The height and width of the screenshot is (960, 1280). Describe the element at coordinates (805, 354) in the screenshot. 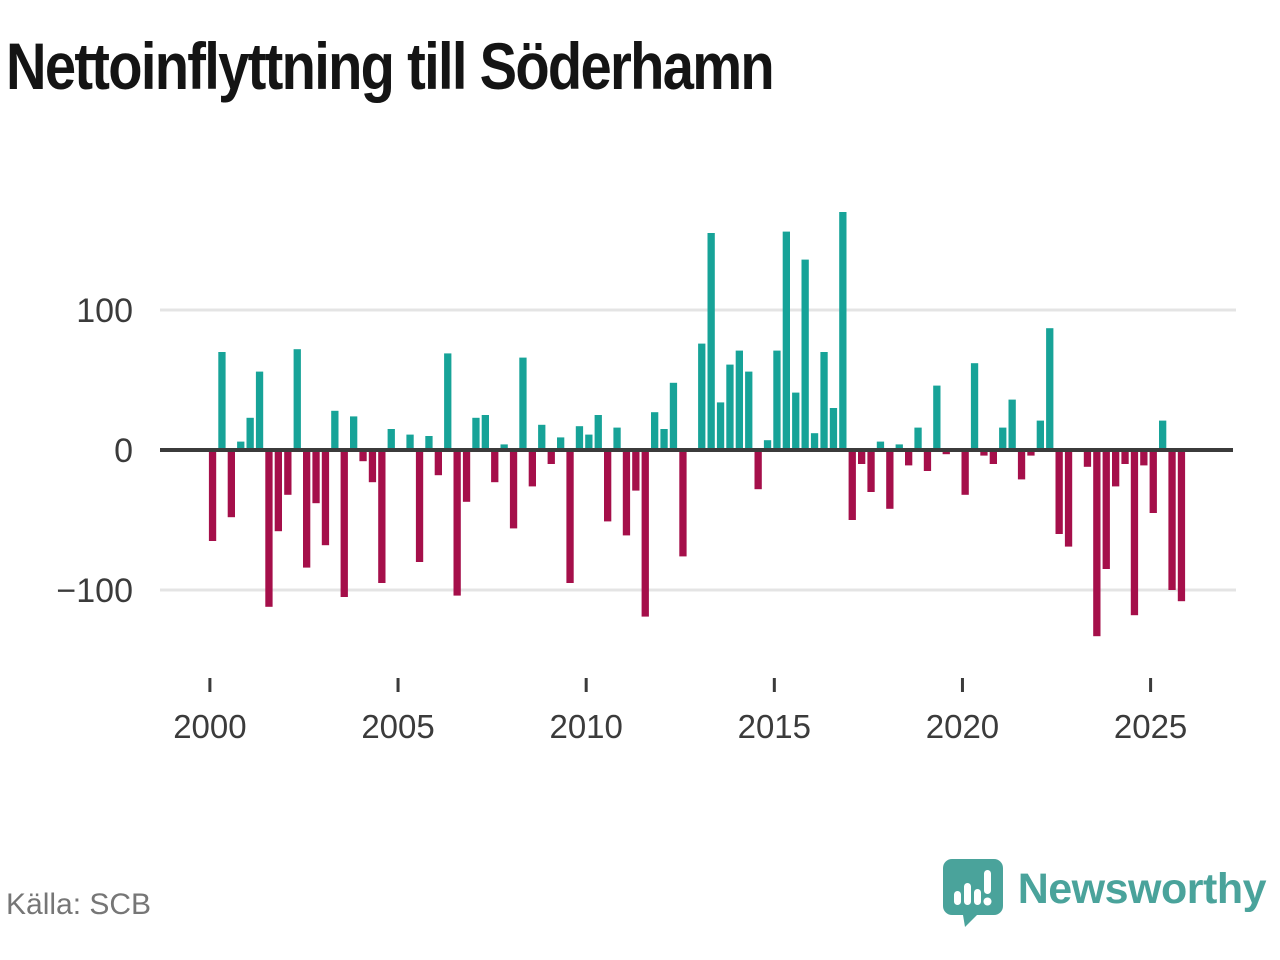

I see `bar-2015-Q4` at that location.